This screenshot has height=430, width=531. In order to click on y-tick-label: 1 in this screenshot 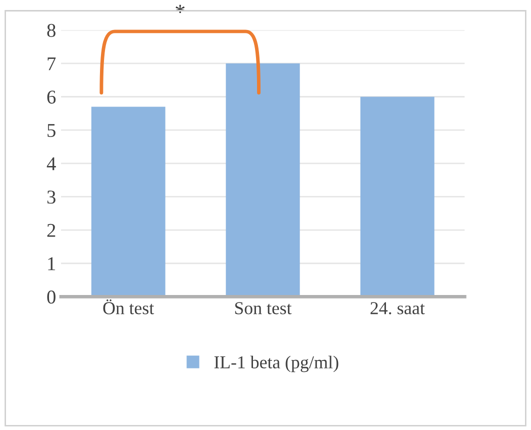, I will do `click(52, 263)`.